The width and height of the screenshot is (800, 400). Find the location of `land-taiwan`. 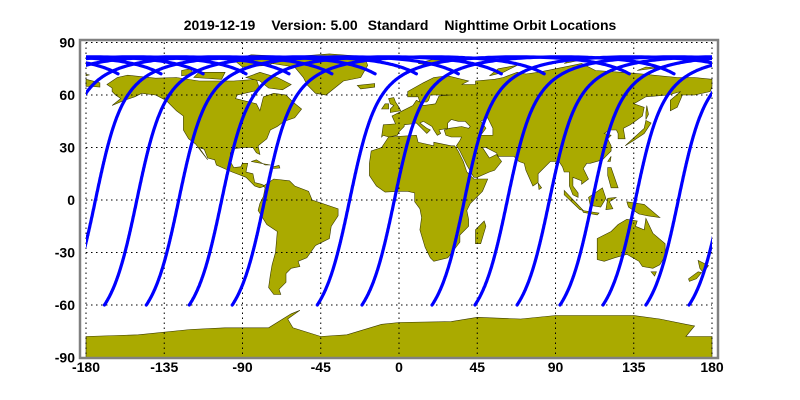

land-taiwan is located at coordinates (609, 159).